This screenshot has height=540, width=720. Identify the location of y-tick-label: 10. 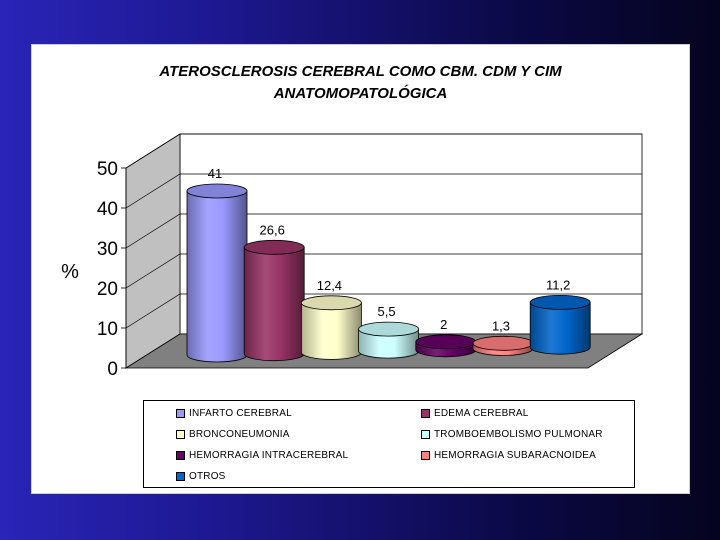
(107, 329).